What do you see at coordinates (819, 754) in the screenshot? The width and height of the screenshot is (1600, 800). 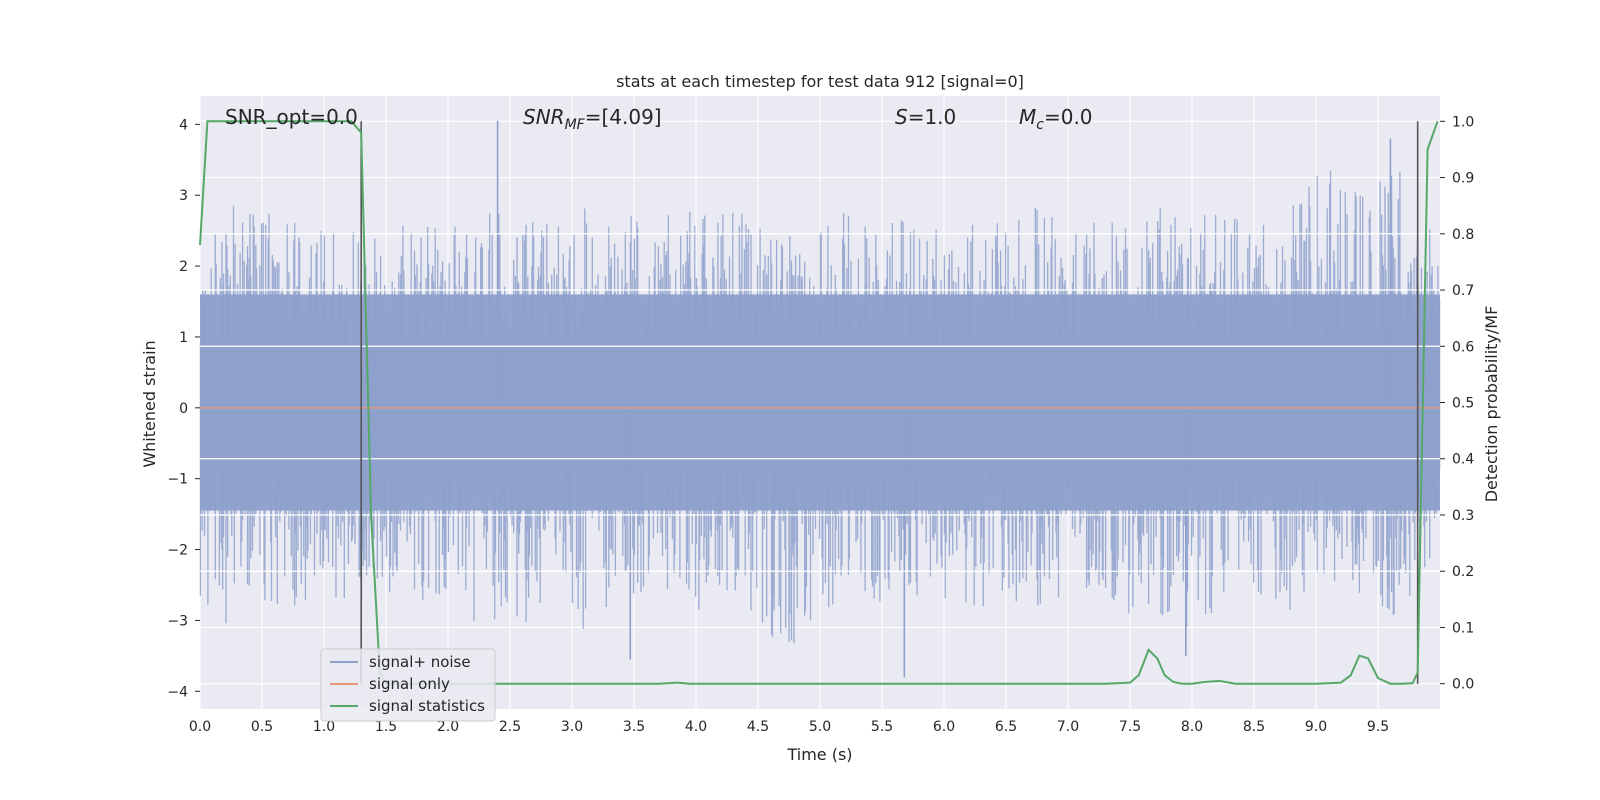 I see `x-axis-label: Time (s)` at bounding box center [819, 754].